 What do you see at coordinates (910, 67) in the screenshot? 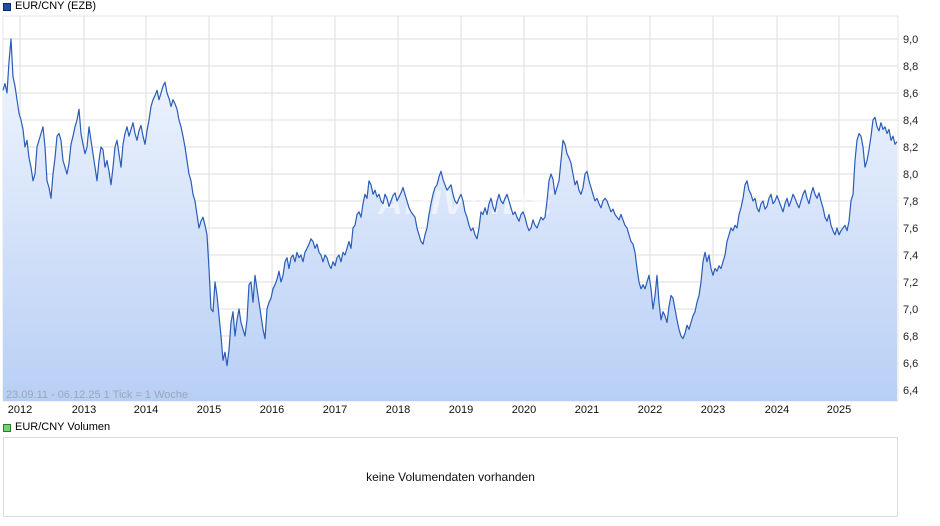
I see `y-tick-label: 8,8` at bounding box center [910, 67].